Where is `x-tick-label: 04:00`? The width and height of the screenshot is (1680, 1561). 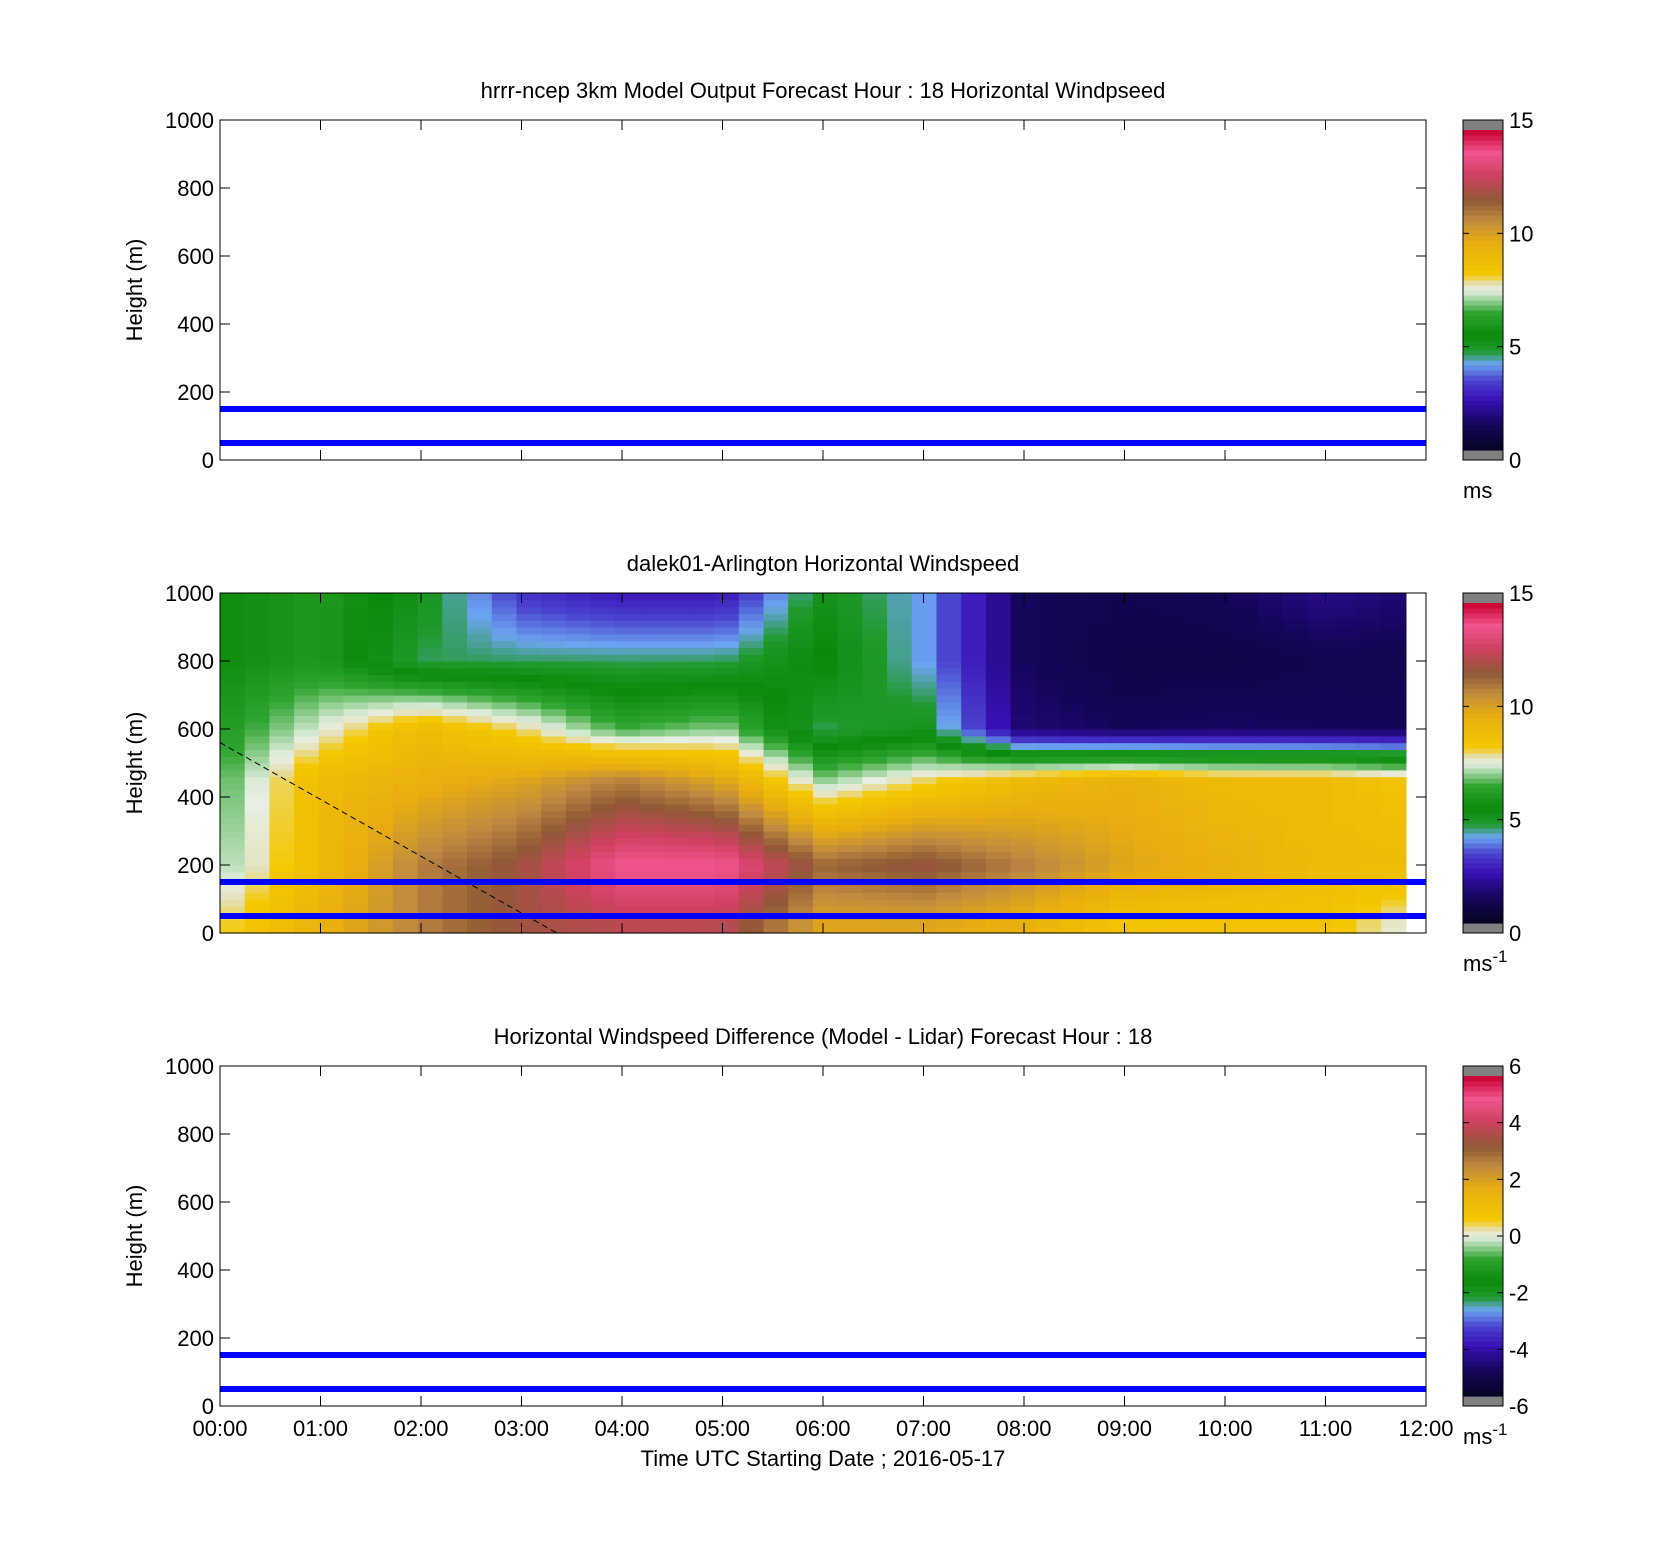 x-tick-label: 04:00 is located at coordinates (621, 1428).